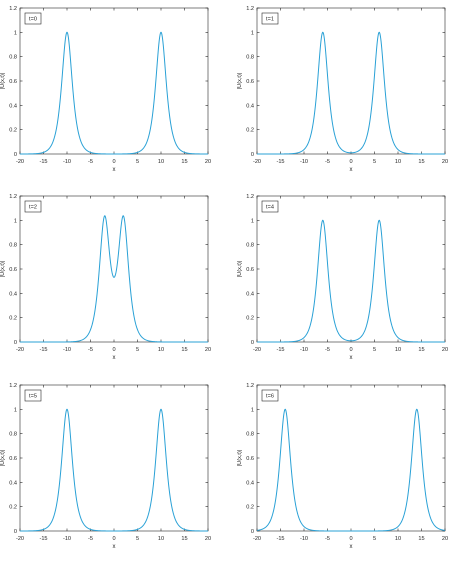 Image resolution: width=452 pixels, height=561 pixels. I want to click on time-label: t=2, so click(33, 208).